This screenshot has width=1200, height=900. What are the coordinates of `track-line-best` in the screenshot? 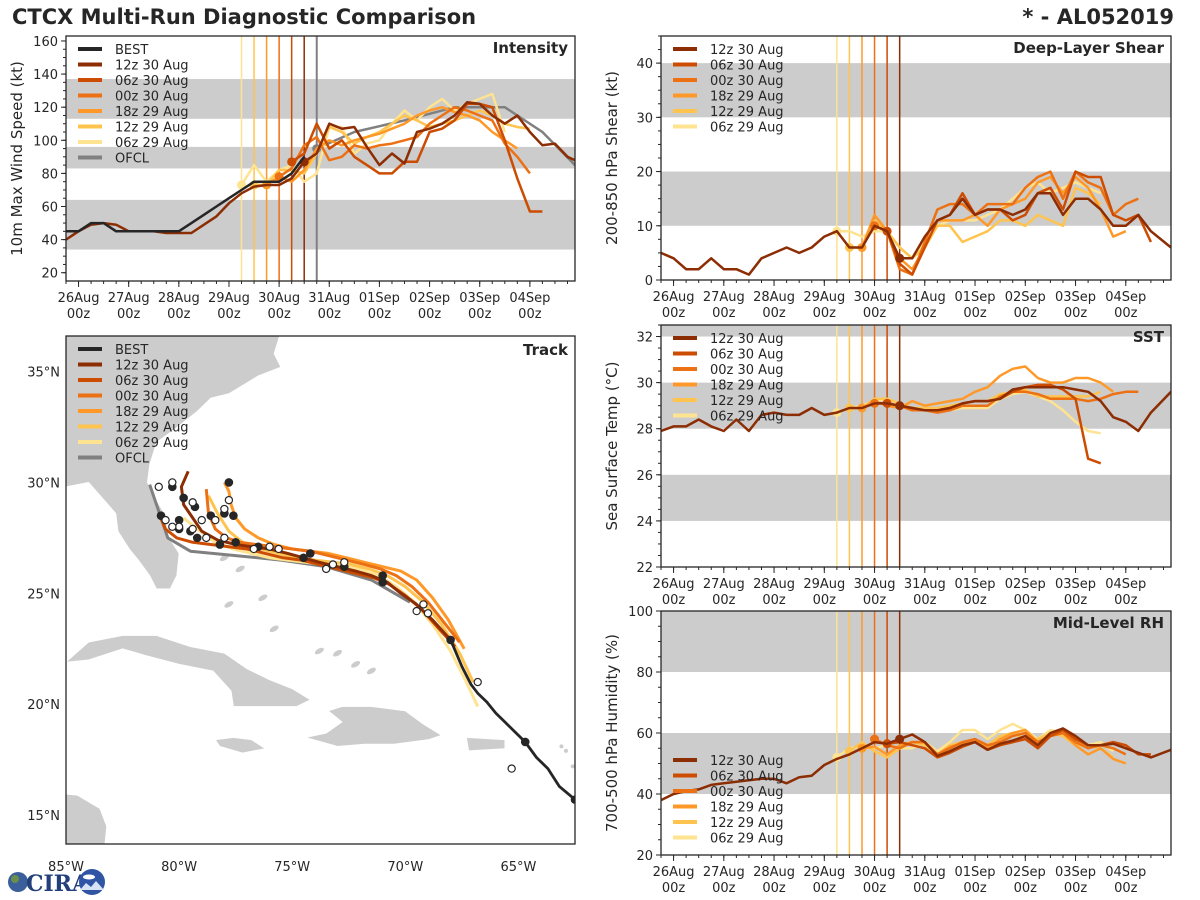 It's located at (512, 720).